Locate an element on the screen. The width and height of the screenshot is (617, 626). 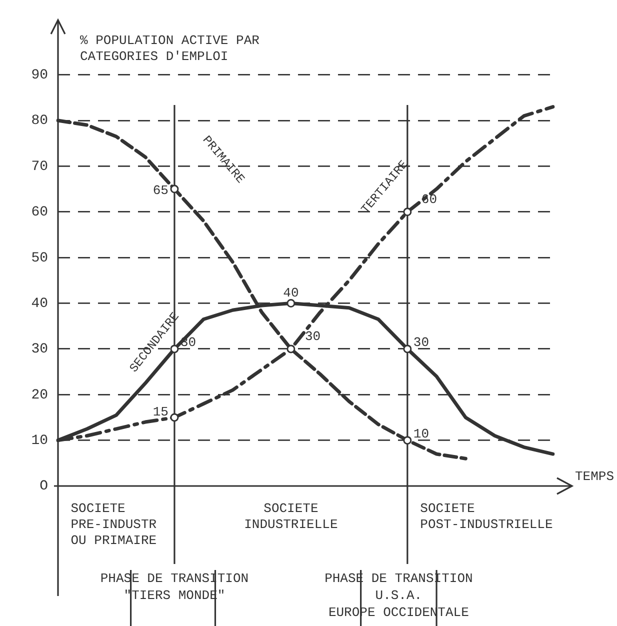
data-label: 65 is located at coordinates (160, 190).